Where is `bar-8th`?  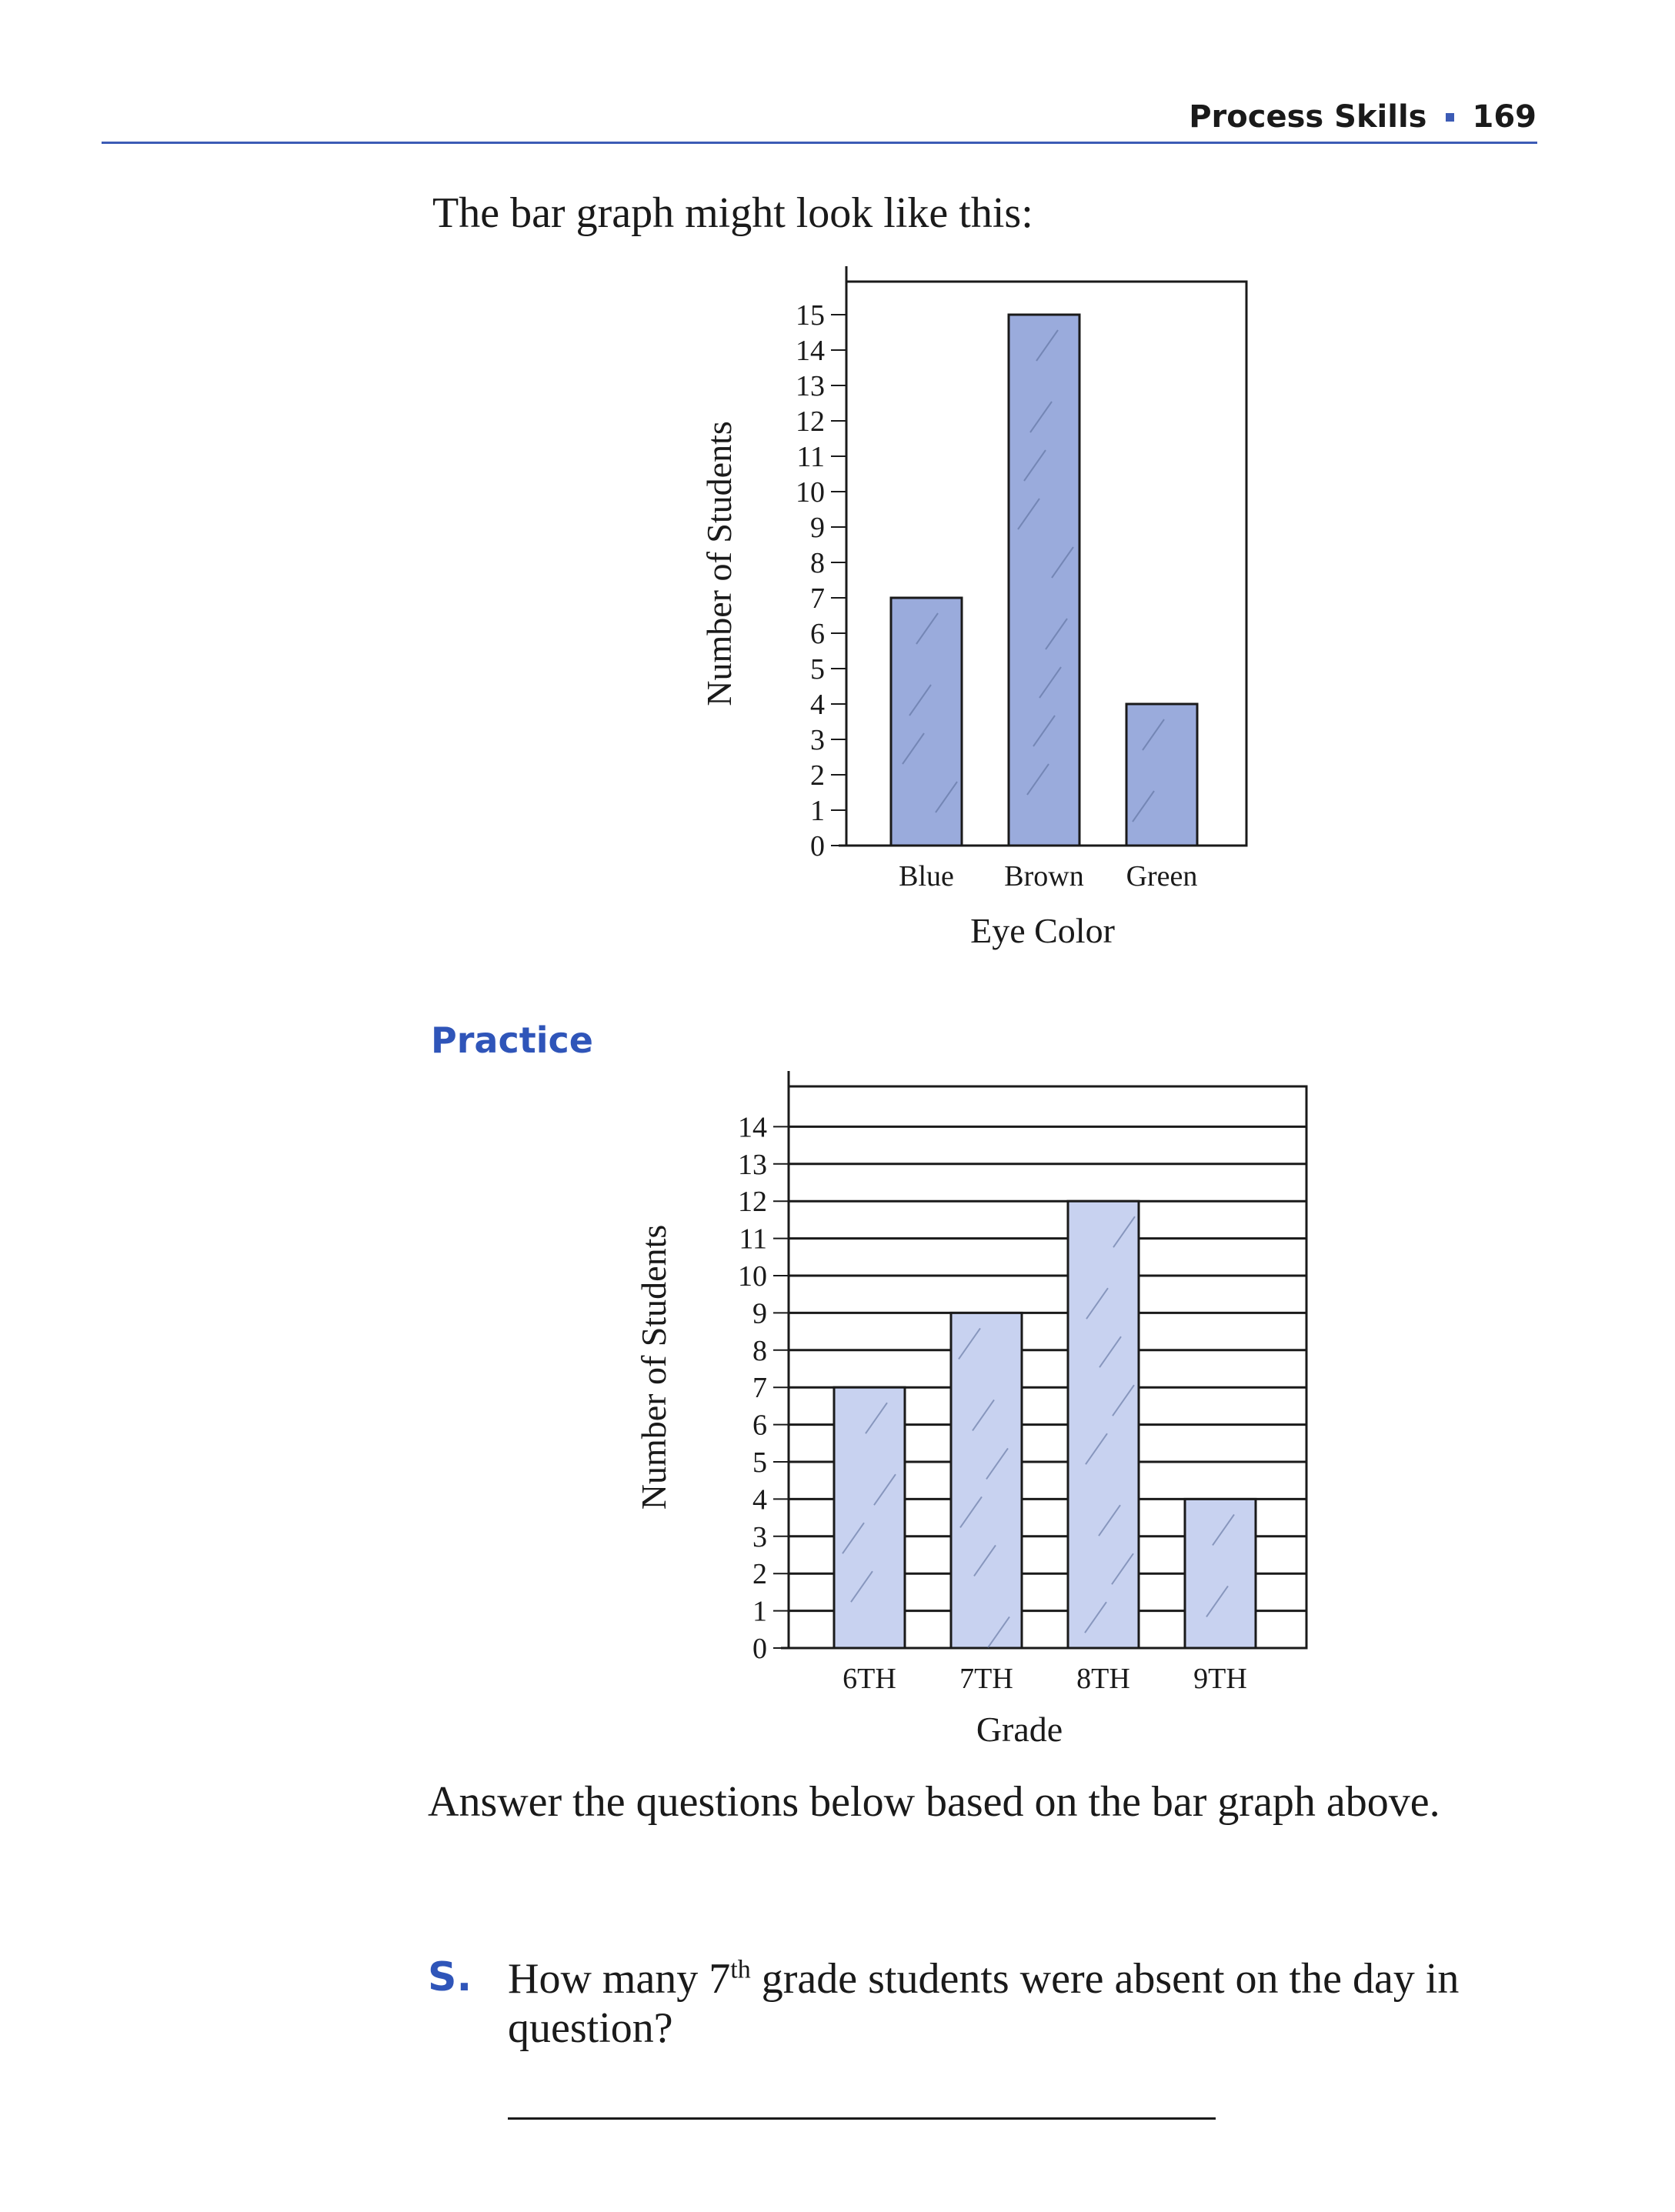
bar-8th is located at coordinates (1103, 1424).